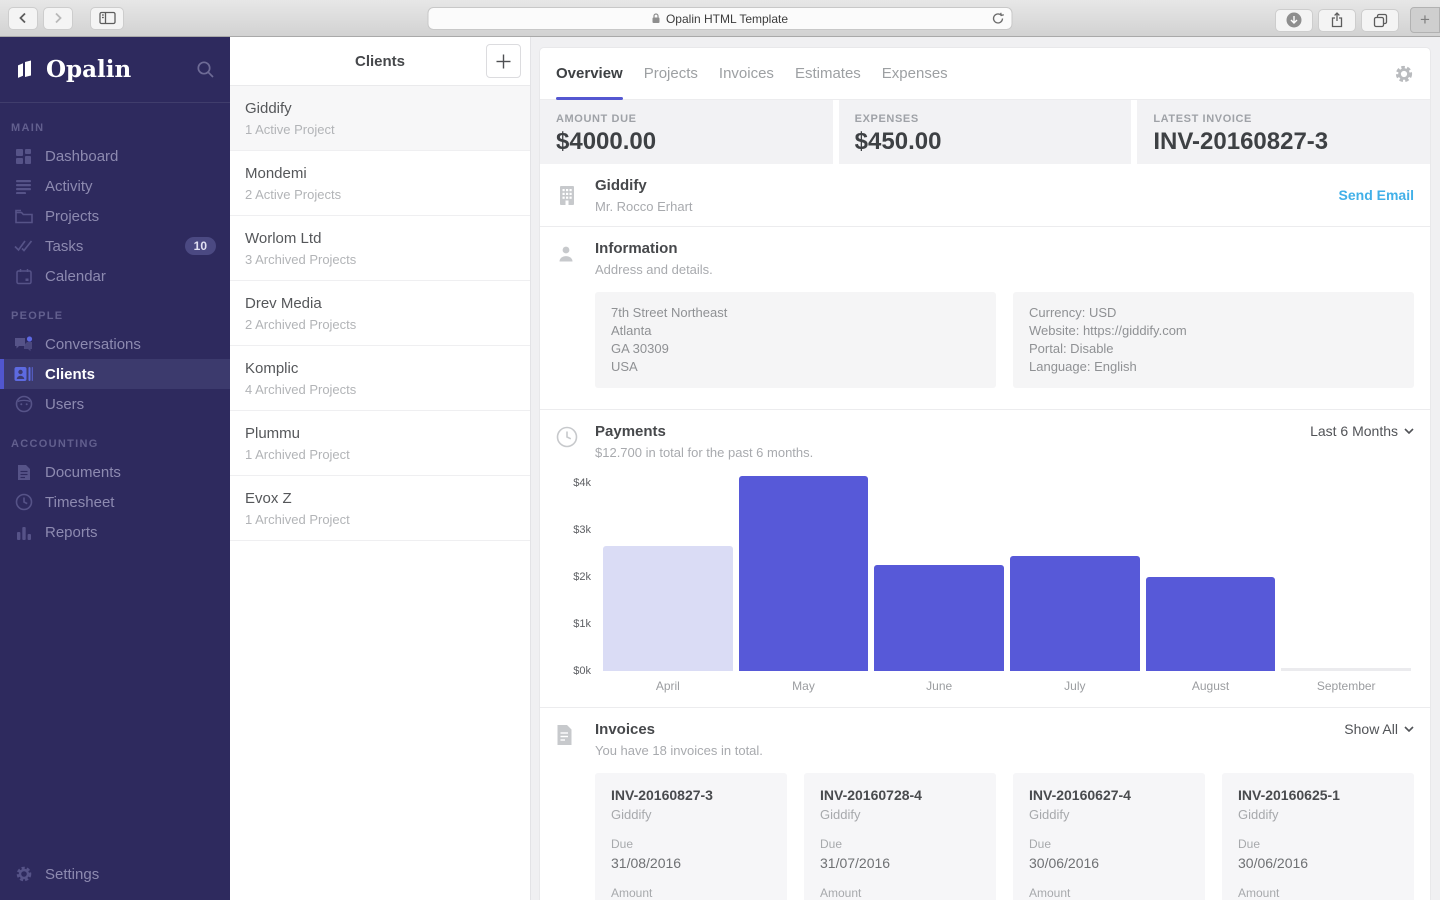  What do you see at coordinates (1210, 686) in the screenshot?
I see `chart-x-tick: August` at bounding box center [1210, 686].